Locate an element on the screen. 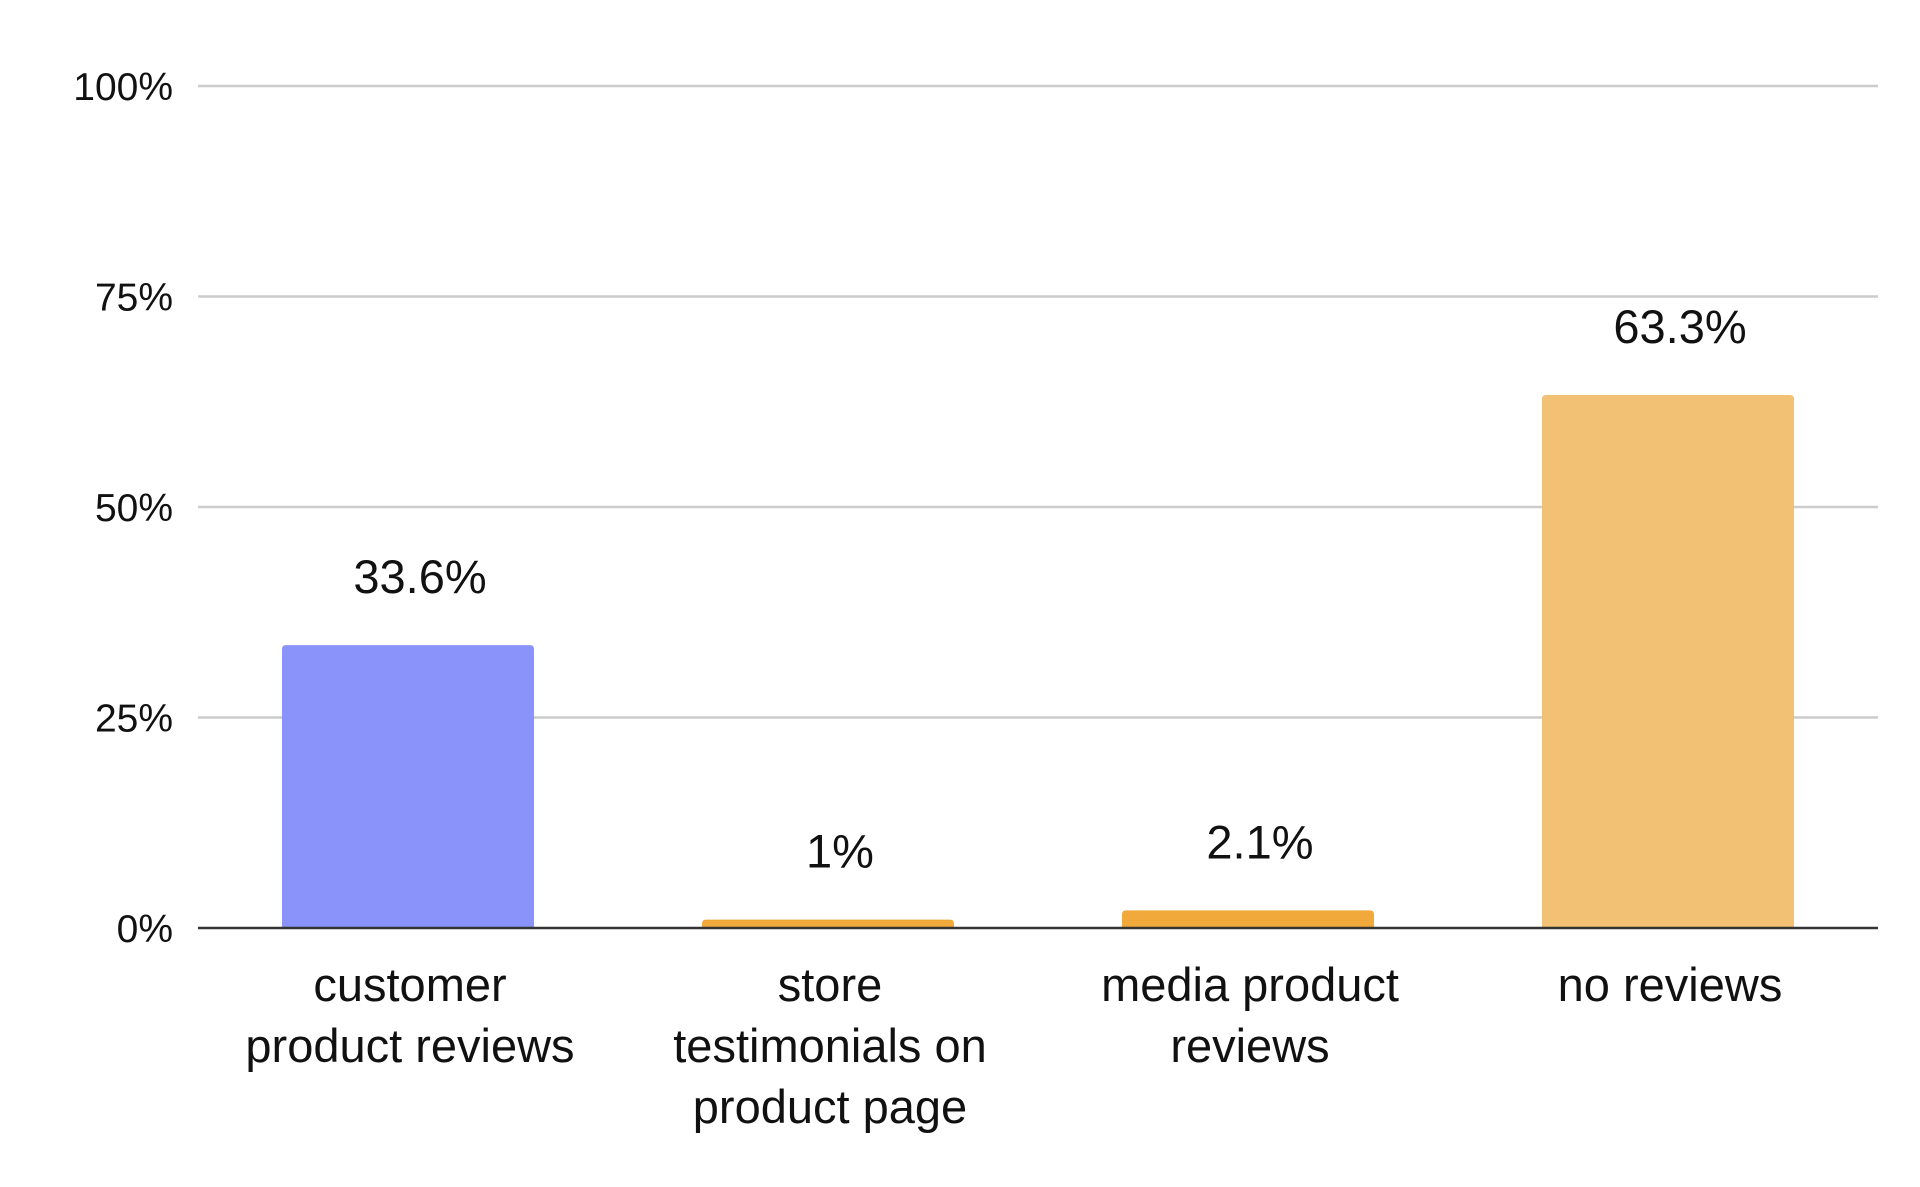  category-label: no reviews is located at coordinates (1670, 984).